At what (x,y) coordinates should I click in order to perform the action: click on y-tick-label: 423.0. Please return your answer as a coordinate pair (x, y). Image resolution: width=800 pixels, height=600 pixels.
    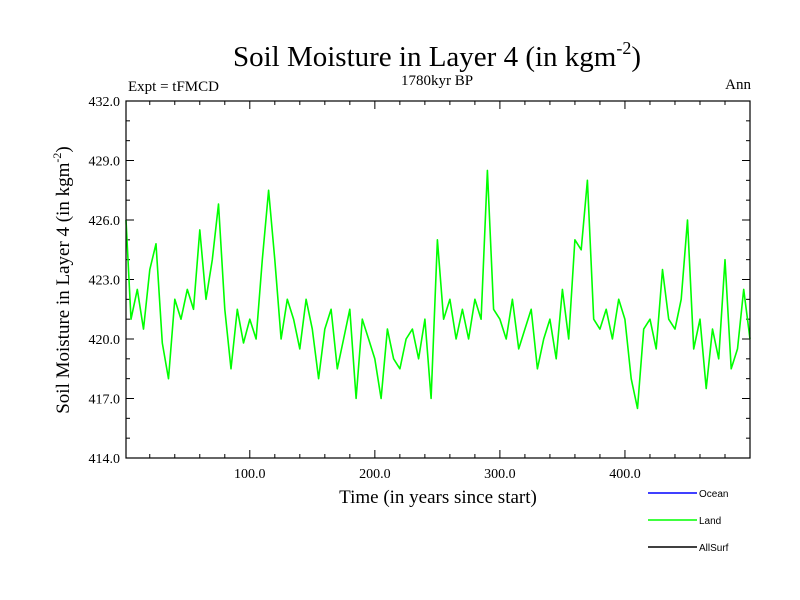
    Looking at the image, I should click on (105, 281).